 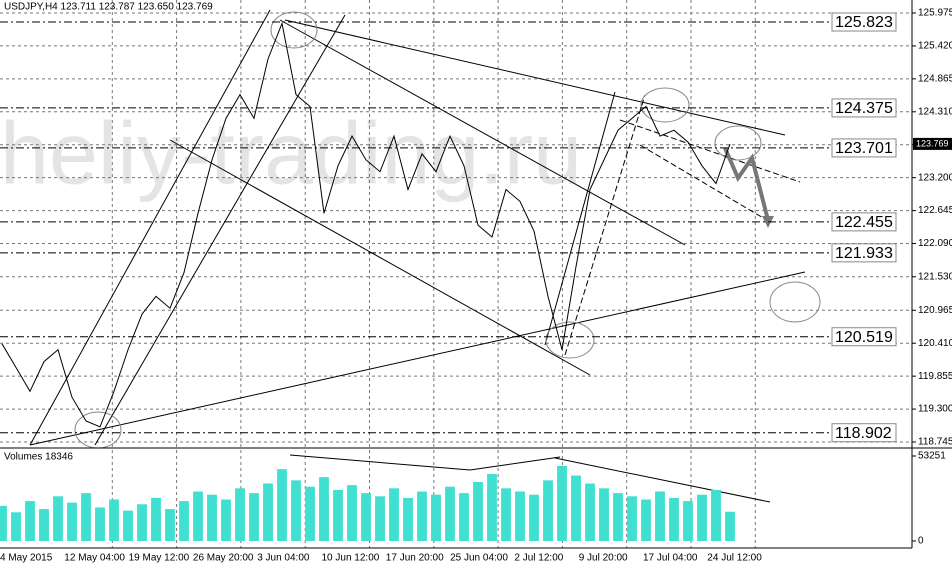 I want to click on level-label: 120.519, so click(x=864, y=337).